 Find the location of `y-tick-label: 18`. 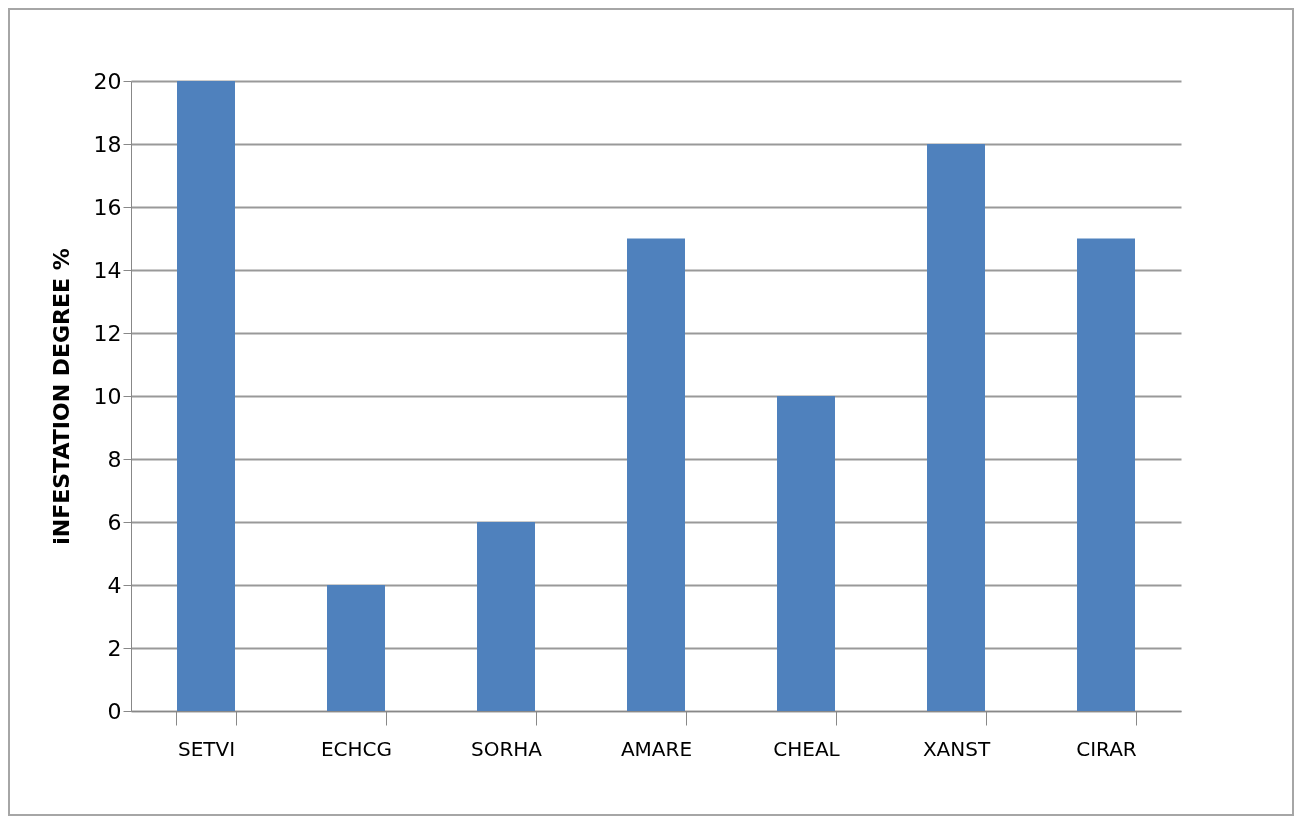

y-tick-label: 18 is located at coordinates (107, 144).